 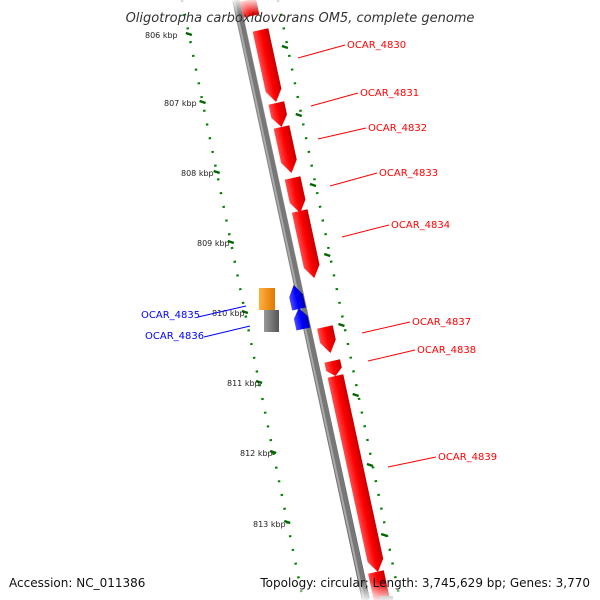 What do you see at coordinates (376, 45) in the screenshot?
I see `gene-label-ocar-4830: OCAR_4830` at bounding box center [376, 45].